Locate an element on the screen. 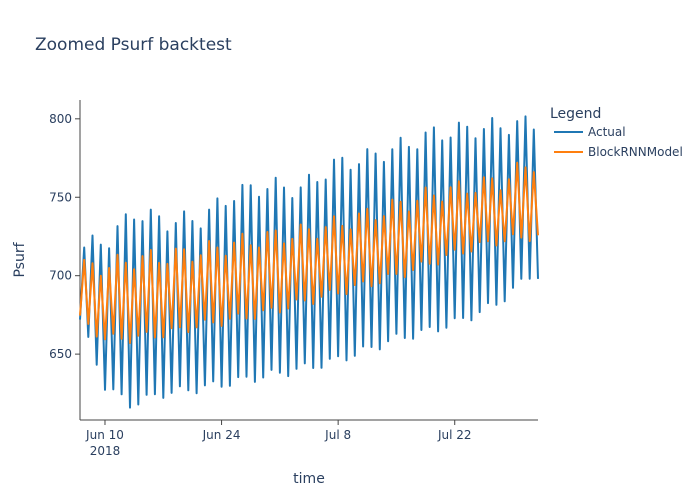  x-axis-title: time is located at coordinates (309, 479).